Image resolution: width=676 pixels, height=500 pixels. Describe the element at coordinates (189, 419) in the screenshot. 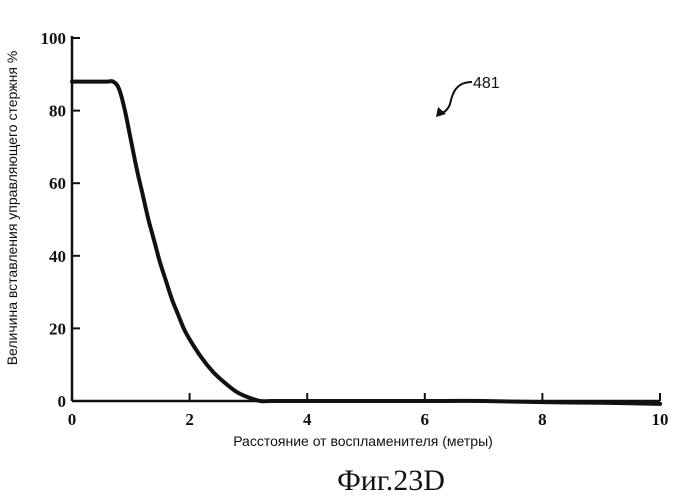

I see `x-tick-label: 2` at that location.